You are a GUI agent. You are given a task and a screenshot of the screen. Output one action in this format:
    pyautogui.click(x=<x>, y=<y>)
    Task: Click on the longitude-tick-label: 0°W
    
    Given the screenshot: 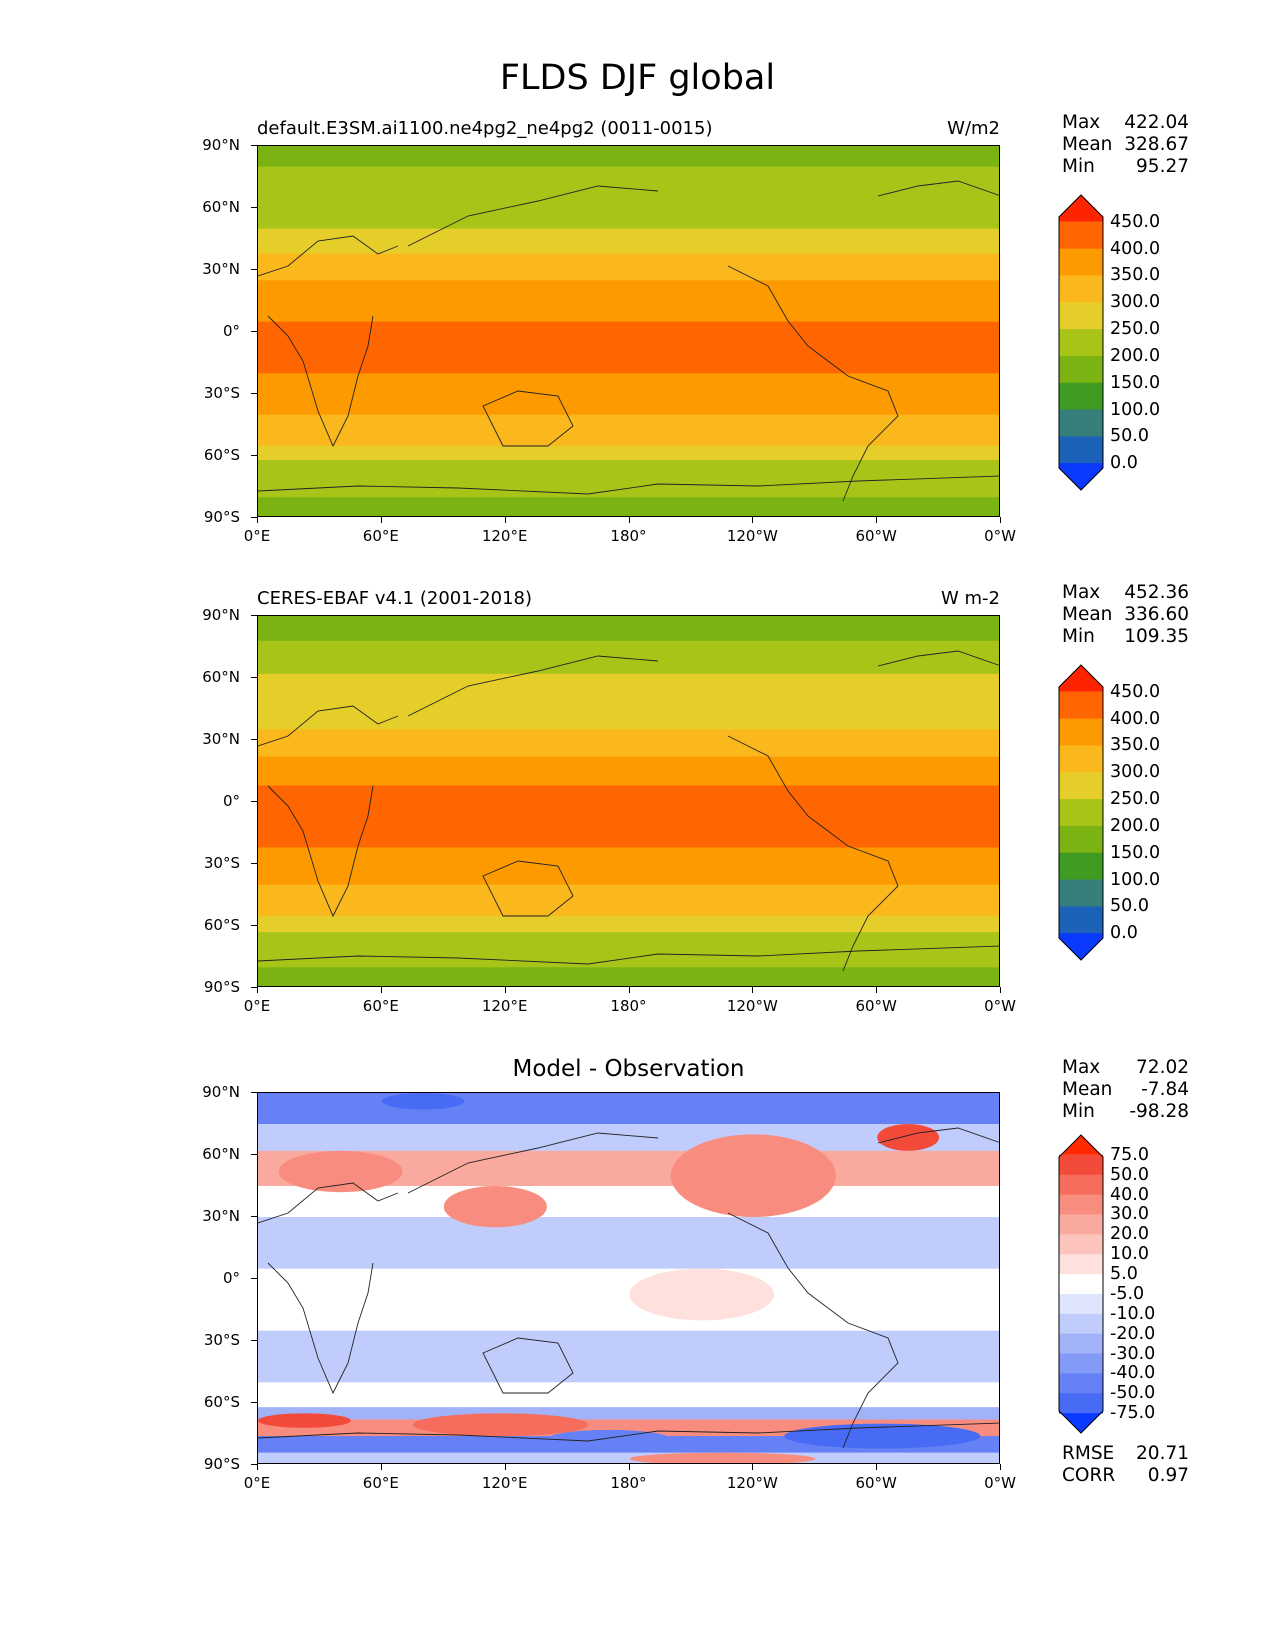 What is the action you would take?
    pyautogui.click(x=1000, y=1483)
    